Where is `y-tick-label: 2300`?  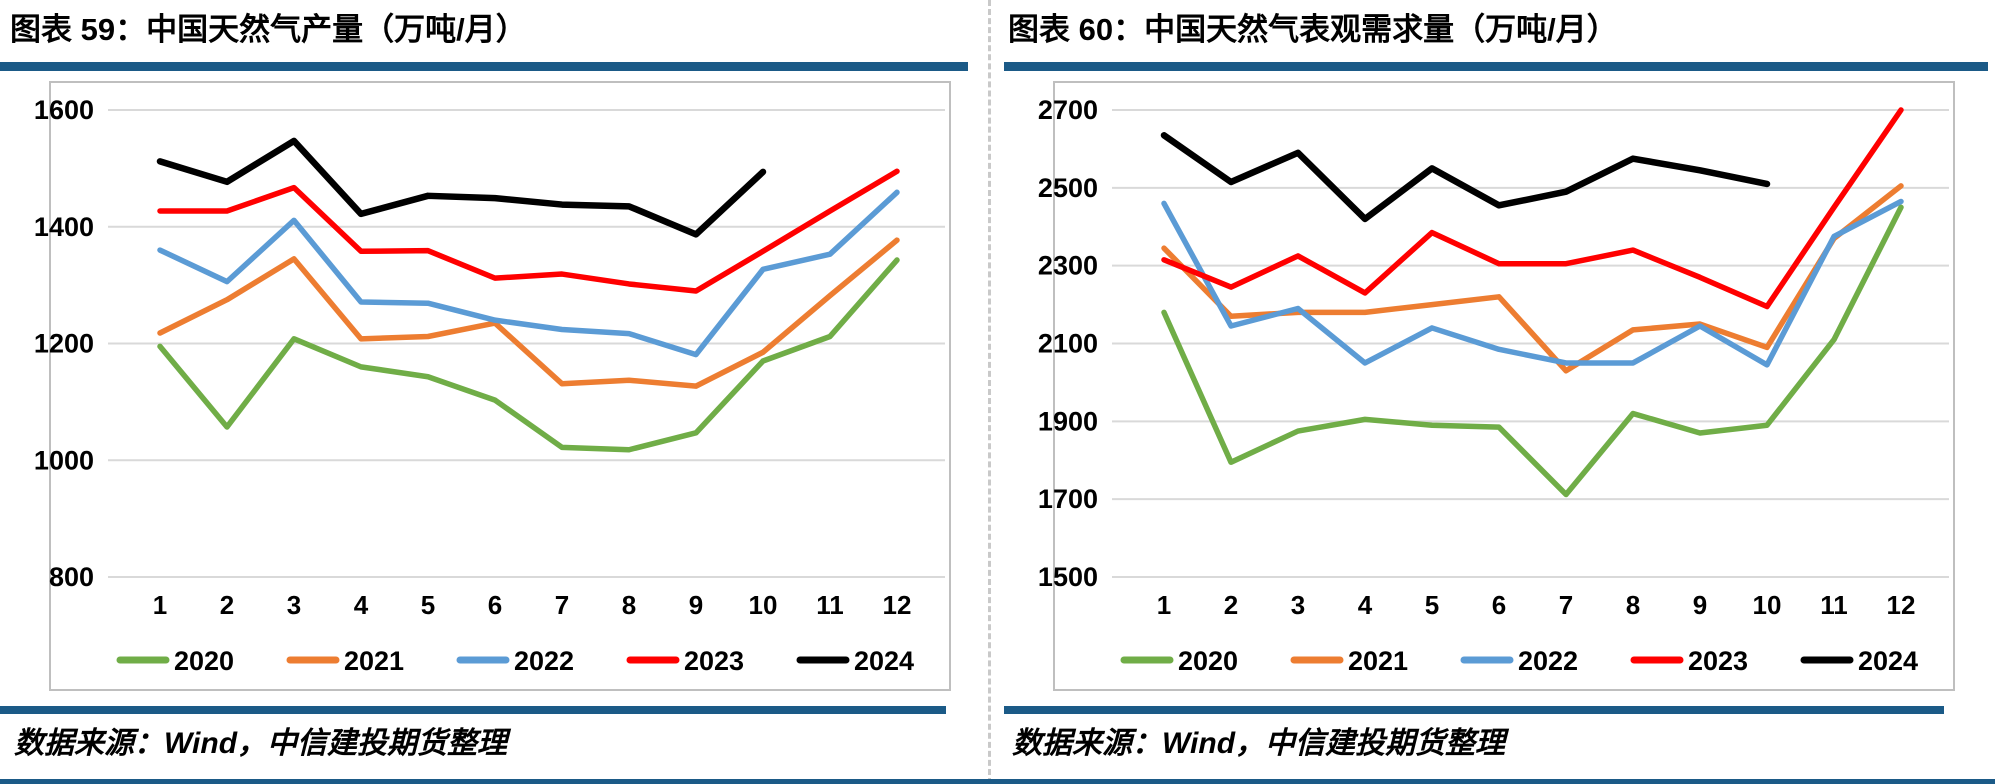 y-tick-label: 2300 is located at coordinates (1068, 266).